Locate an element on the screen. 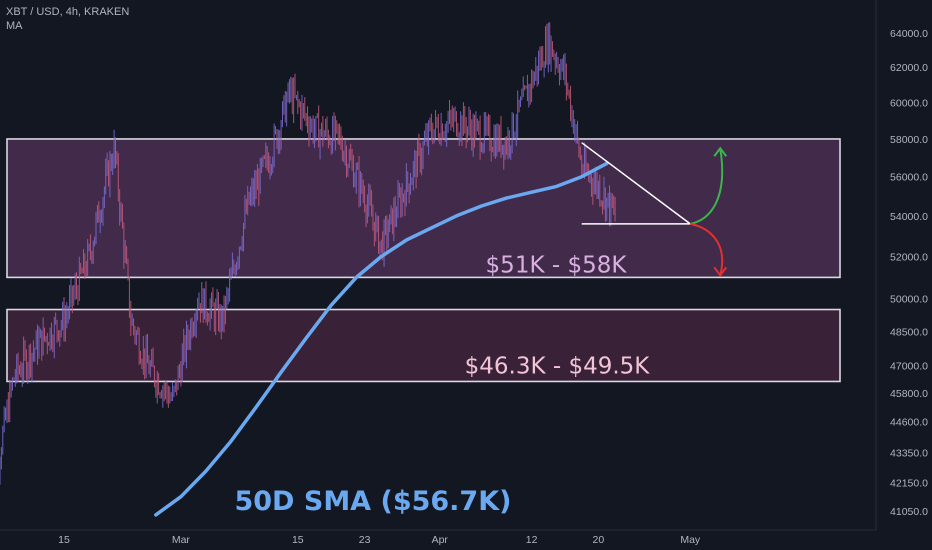  sma-label: 50D SMA ($56.7K) is located at coordinates (372, 501).